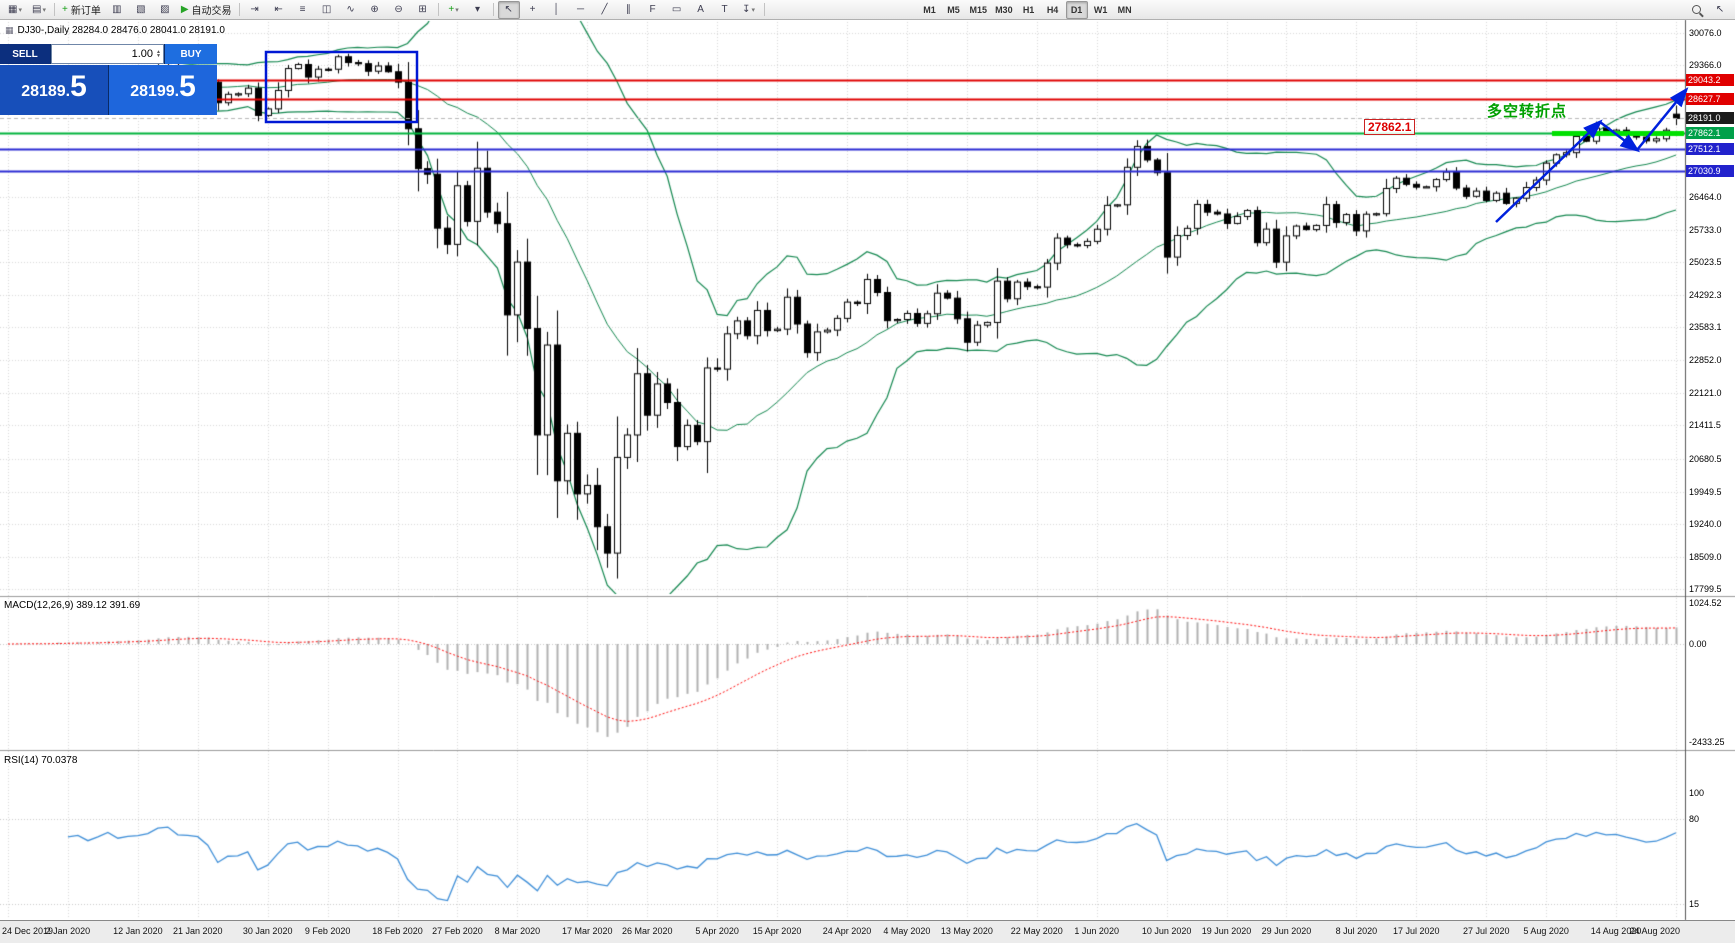  I want to click on timeframe-w1-label: W1, so click(1100, 9).